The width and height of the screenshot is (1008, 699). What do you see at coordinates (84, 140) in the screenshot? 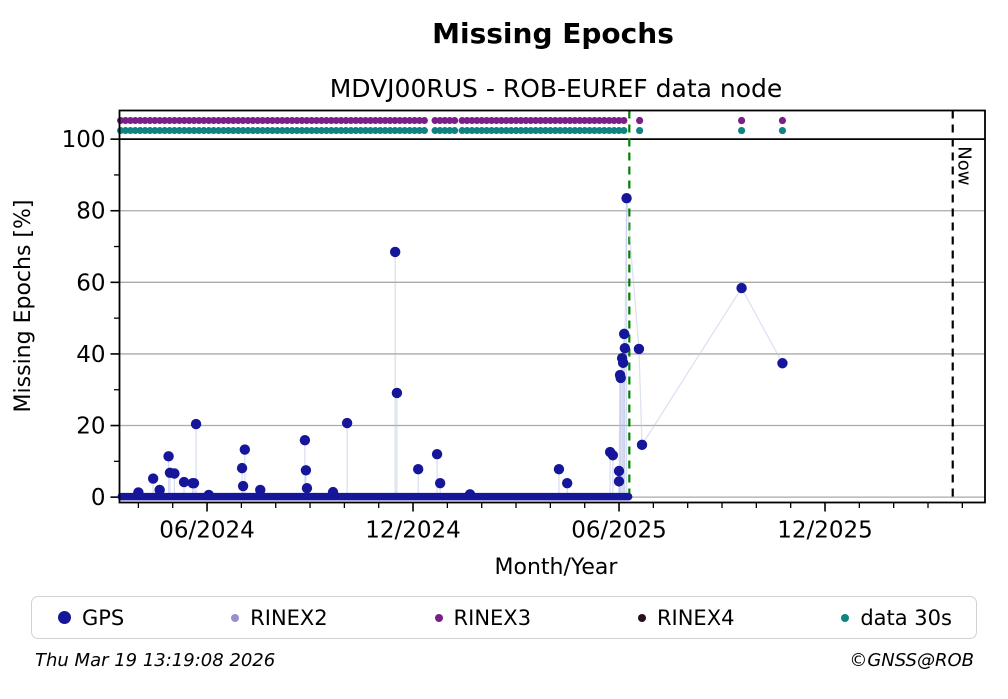
I see `y-tick-label: 100` at bounding box center [84, 140].